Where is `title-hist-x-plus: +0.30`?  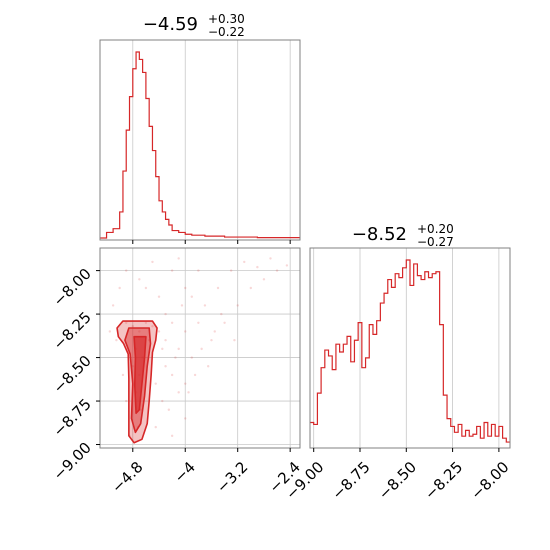
title-hist-x-plus: +0.30 is located at coordinates (226, 19).